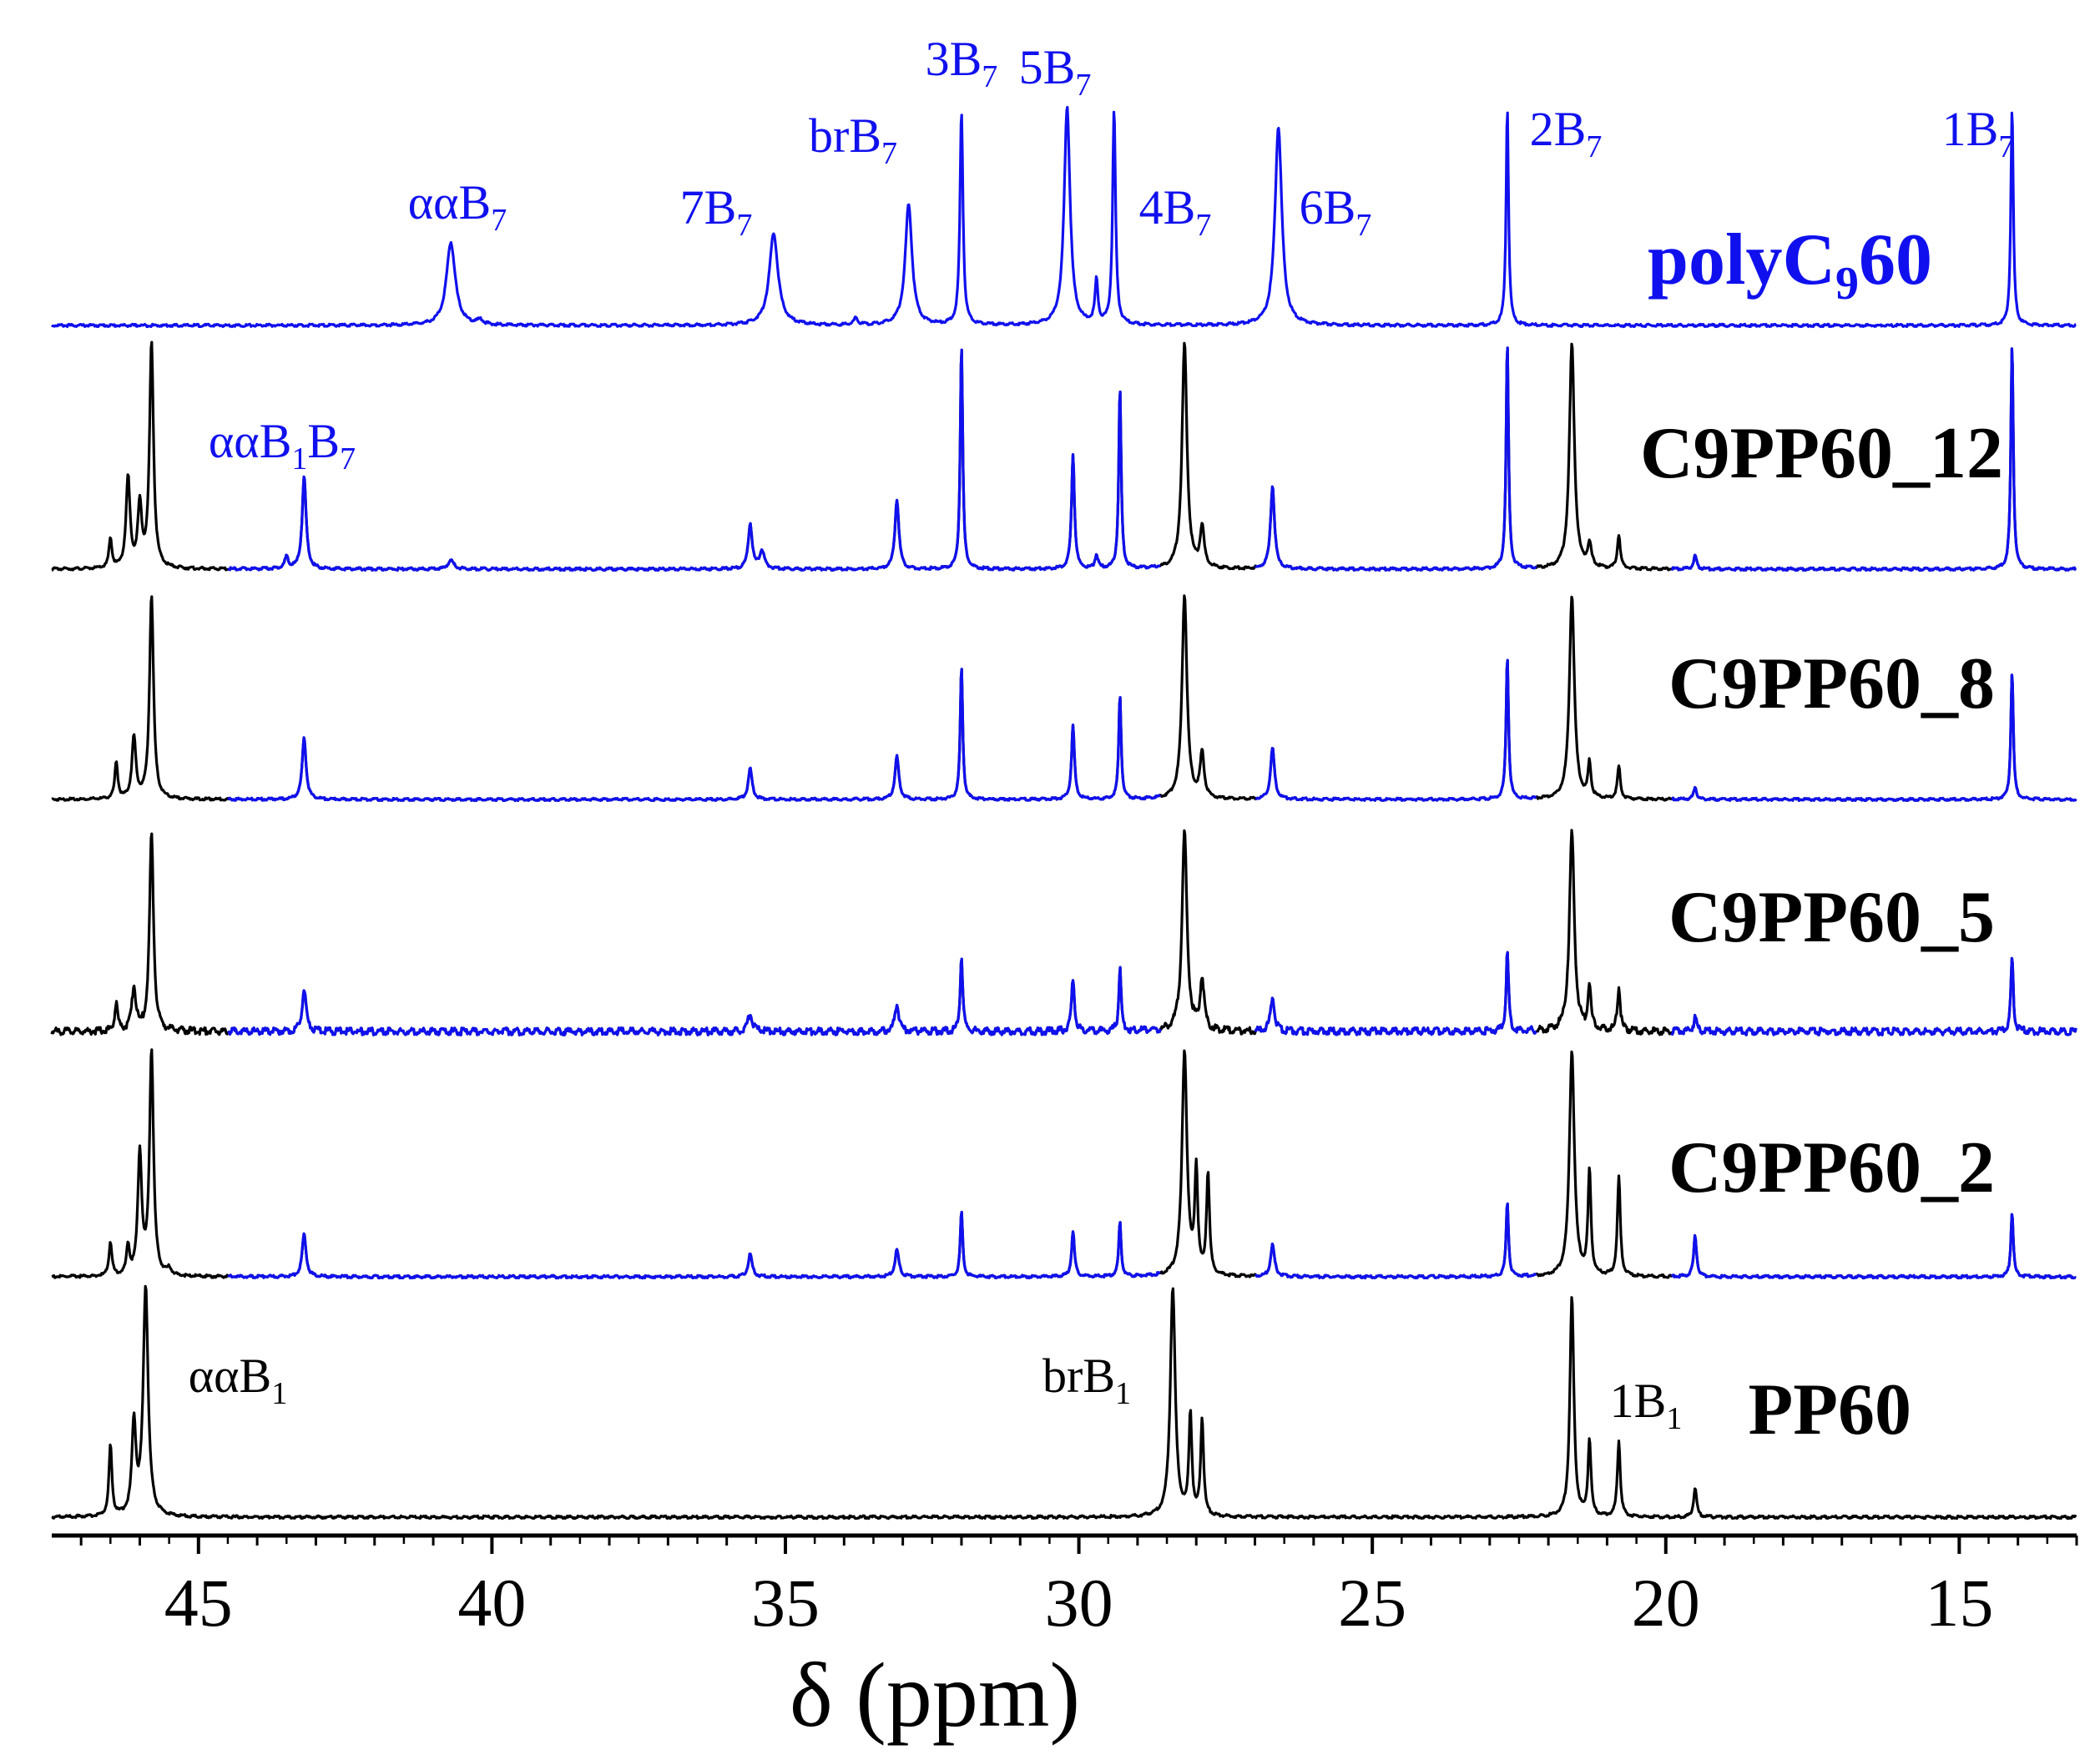  Describe the element at coordinates (785, 1603) in the screenshot. I see `x-tick-label: 35` at that location.